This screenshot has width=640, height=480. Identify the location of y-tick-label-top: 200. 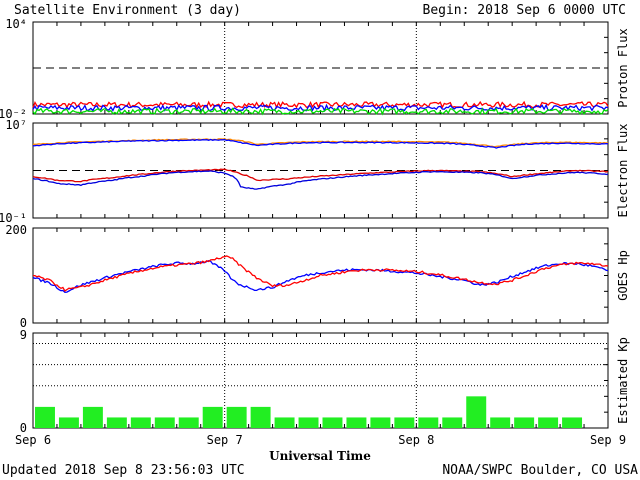
(16, 230).